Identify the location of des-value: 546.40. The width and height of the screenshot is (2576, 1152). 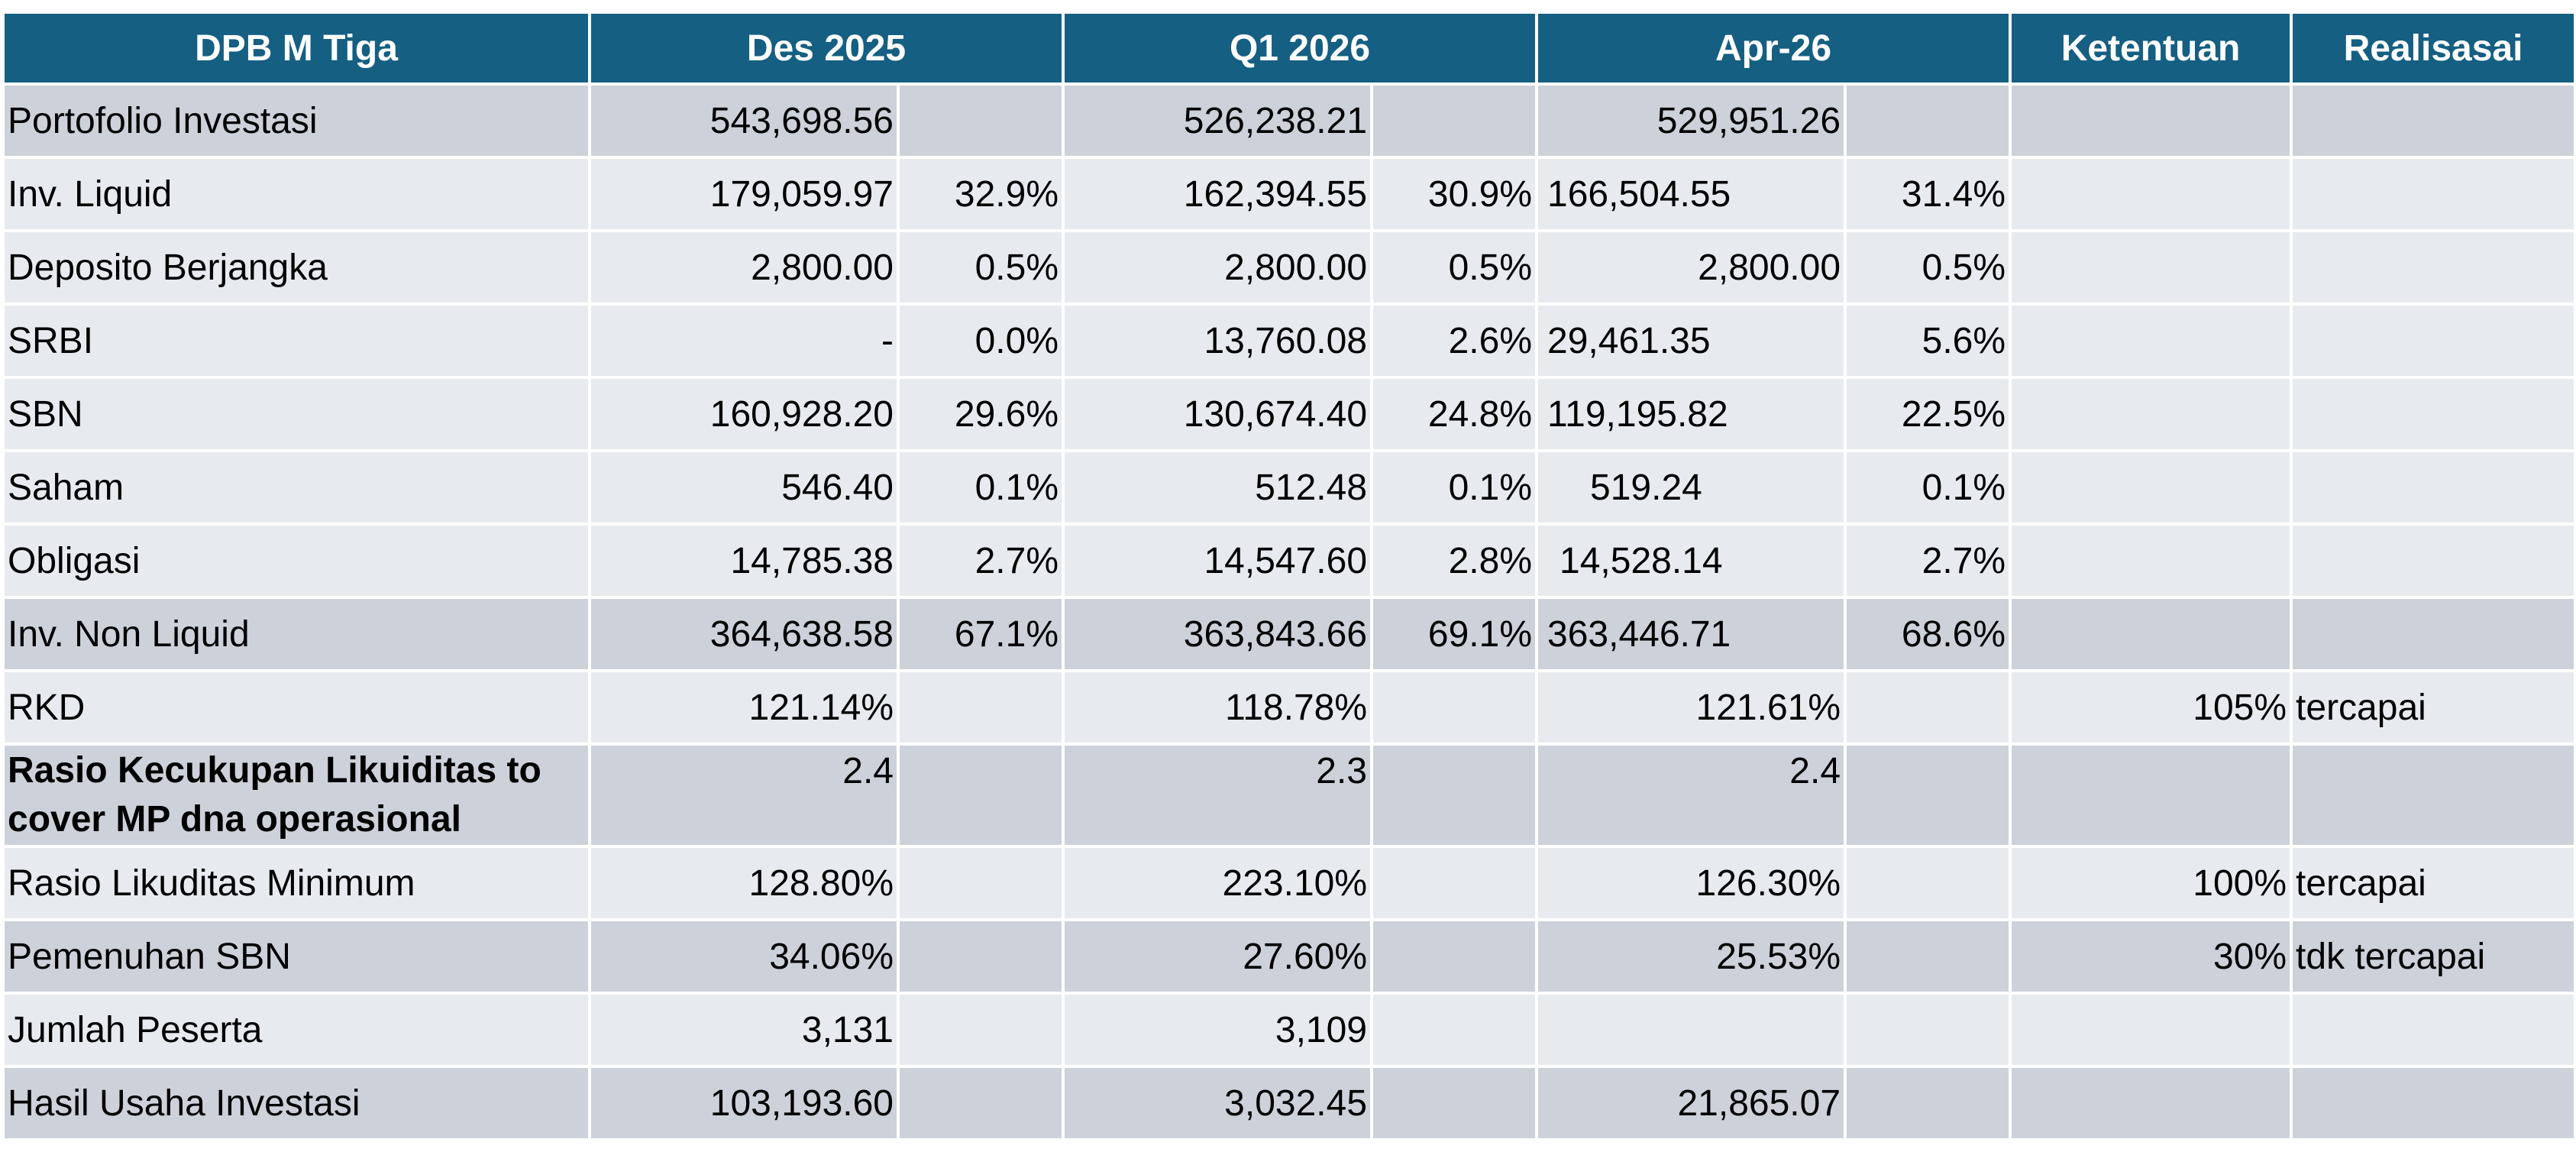
(744, 487).